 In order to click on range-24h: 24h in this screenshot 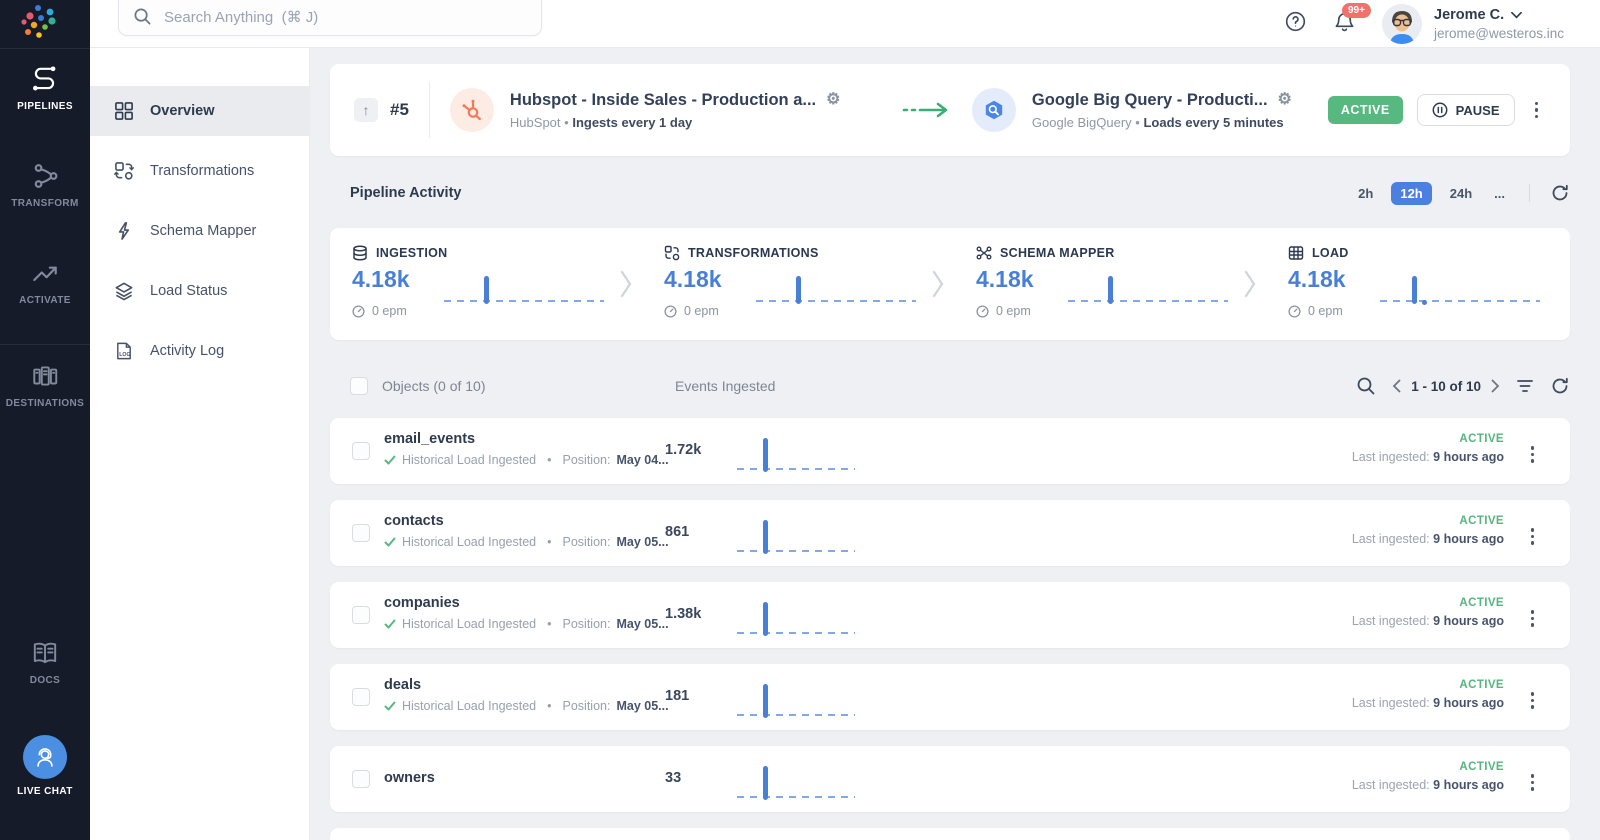, I will do `click(1461, 193)`.